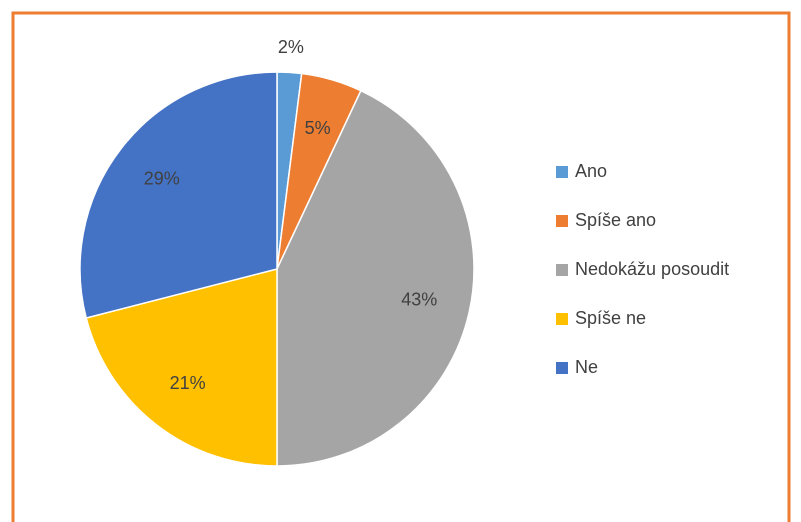 This screenshot has height=522, width=801. What do you see at coordinates (615, 220) in the screenshot?
I see `legend-label: Spíše ano` at bounding box center [615, 220].